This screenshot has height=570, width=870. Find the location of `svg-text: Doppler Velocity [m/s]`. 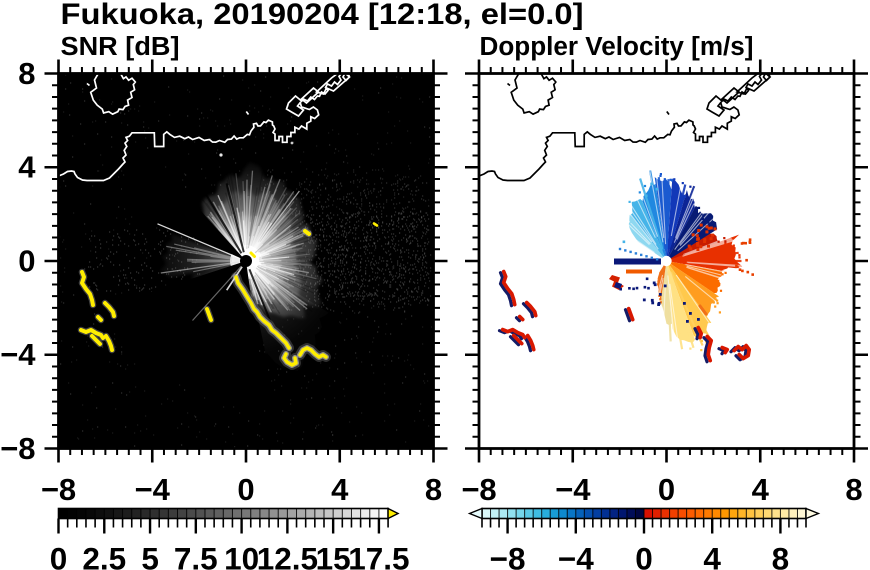

svg-text: Doppler Velocity [m/s] is located at coordinates (617, 47).